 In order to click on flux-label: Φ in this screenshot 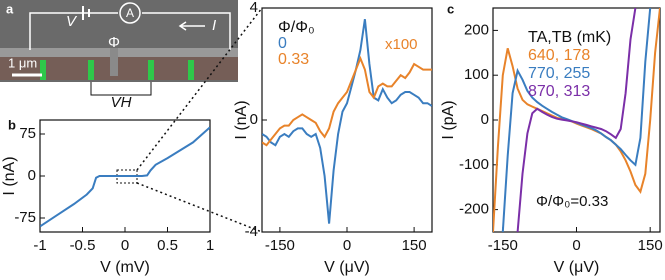, I will do `click(114, 42)`.